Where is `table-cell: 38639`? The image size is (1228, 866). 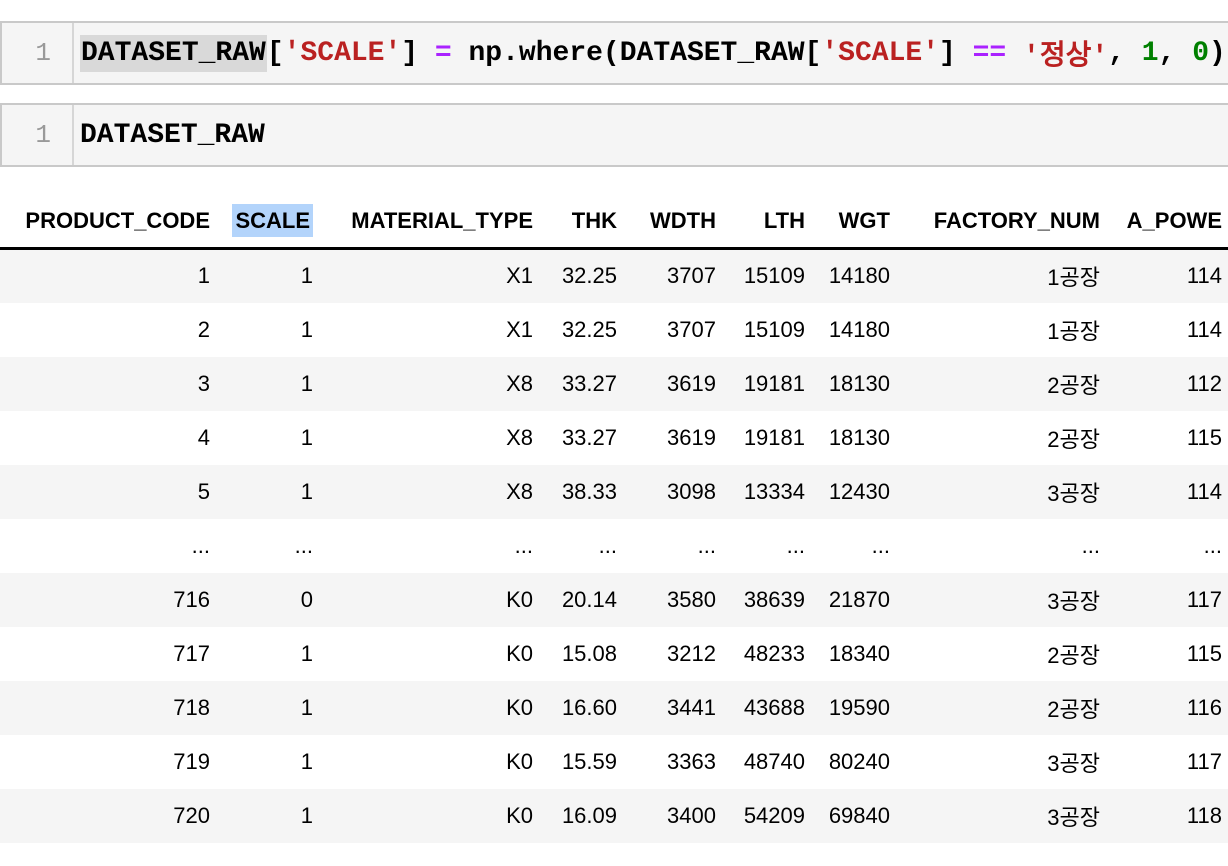
table-cell: 38639 is located at coordinates (774, 599).